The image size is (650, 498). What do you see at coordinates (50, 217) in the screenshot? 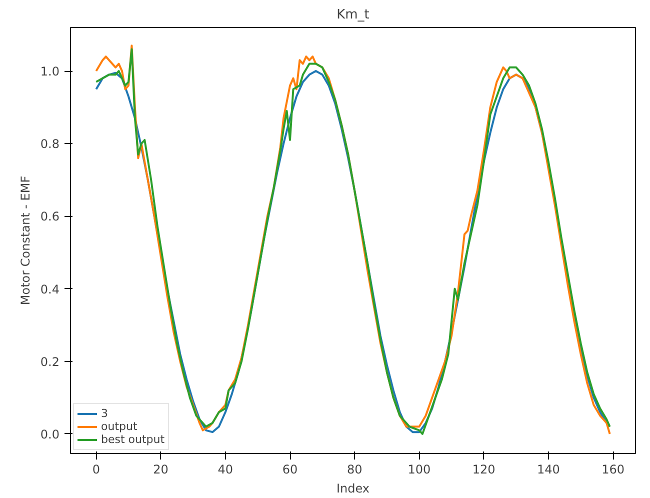
I see `y-tick-label: 0.6` at bounding box center [50, 217].